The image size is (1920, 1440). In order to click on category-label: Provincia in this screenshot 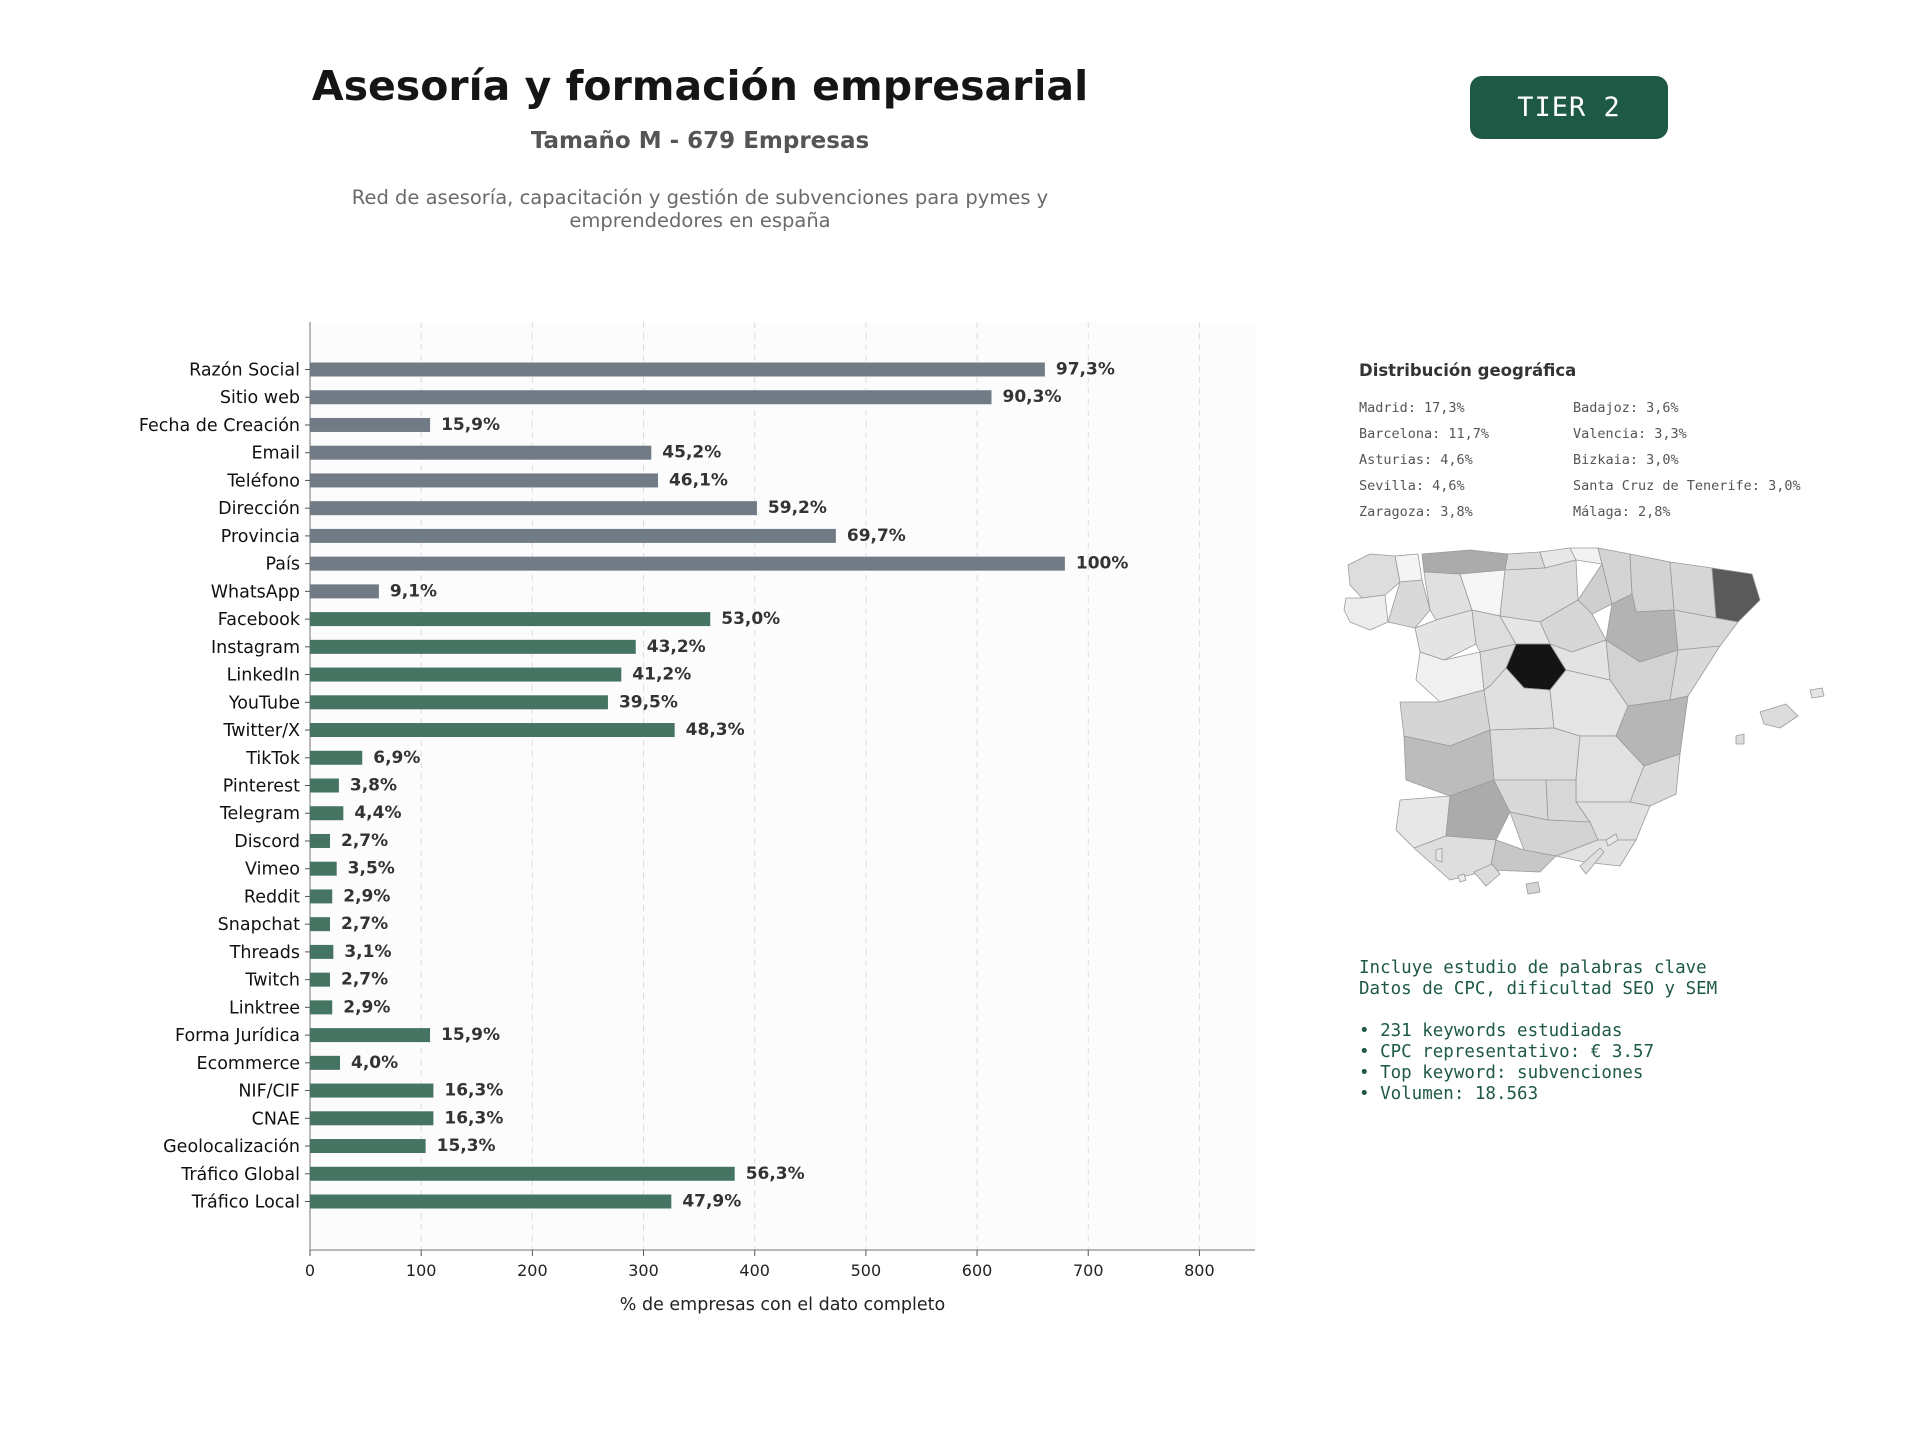, I will do `click(260, 537)`.